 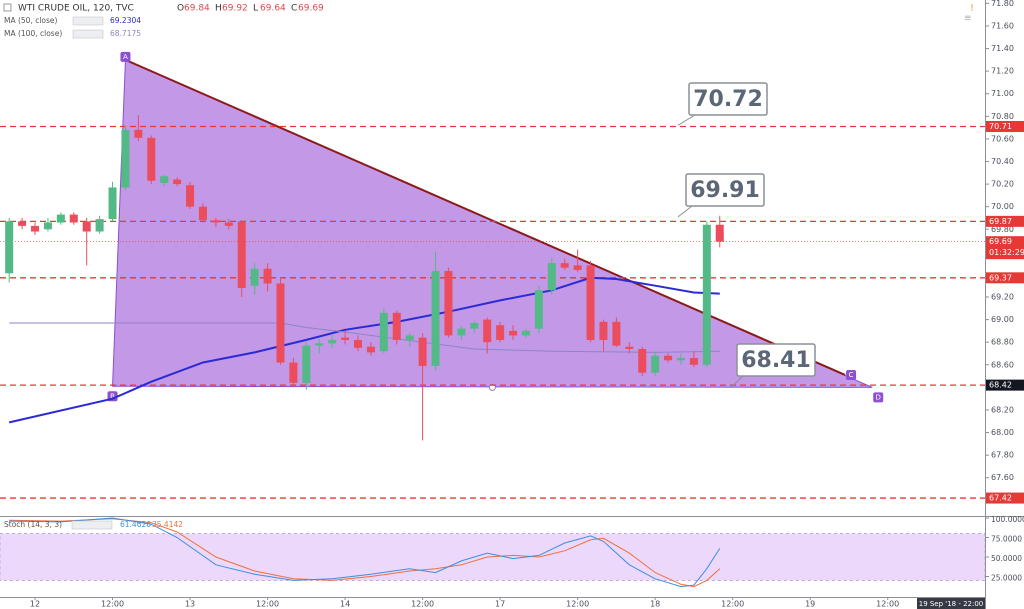 I want to click on stoch-y-tick-label: 50.0000, so click(x=1006, y=558).